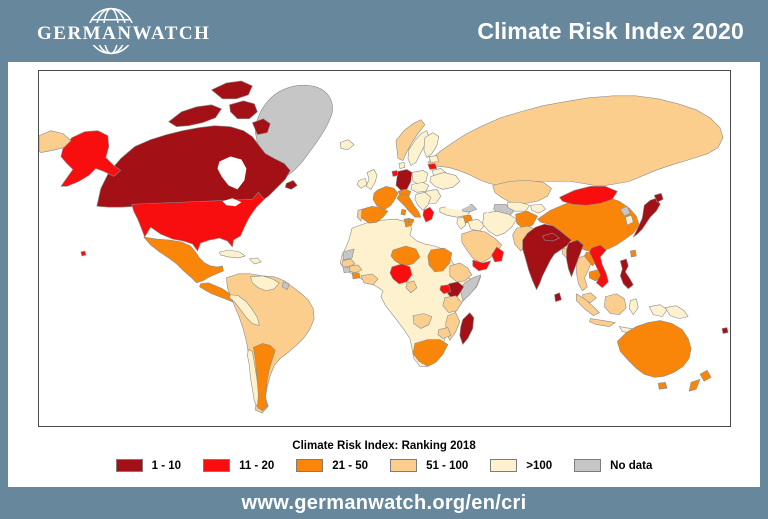 The width and height of the screenshot is (768, 519). What do you see at coordinates (385, 198) in the screenshot?
I see `region-france` at bounding box center [385, 198].